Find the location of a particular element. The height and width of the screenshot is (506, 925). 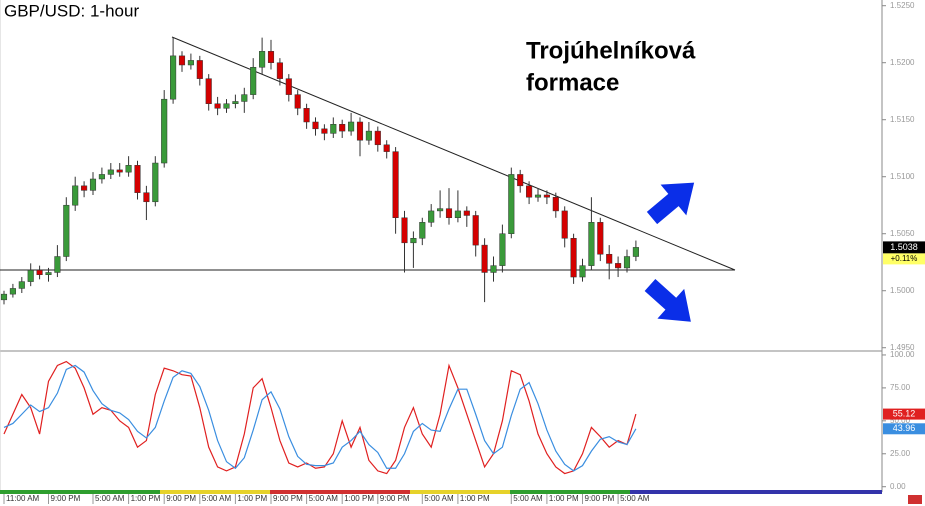

y-tick-label: 75.00 is located at coordinates (900, 387).